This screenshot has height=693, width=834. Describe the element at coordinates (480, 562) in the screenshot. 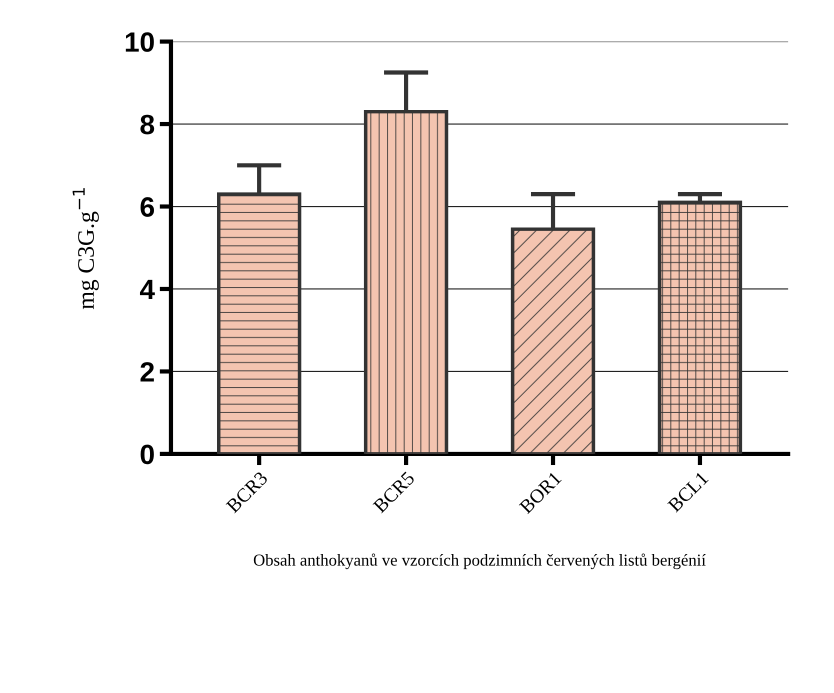

I see `text: Obsah anthokyanů ve vzorcích podzimních červených listů bergénií` at that location.